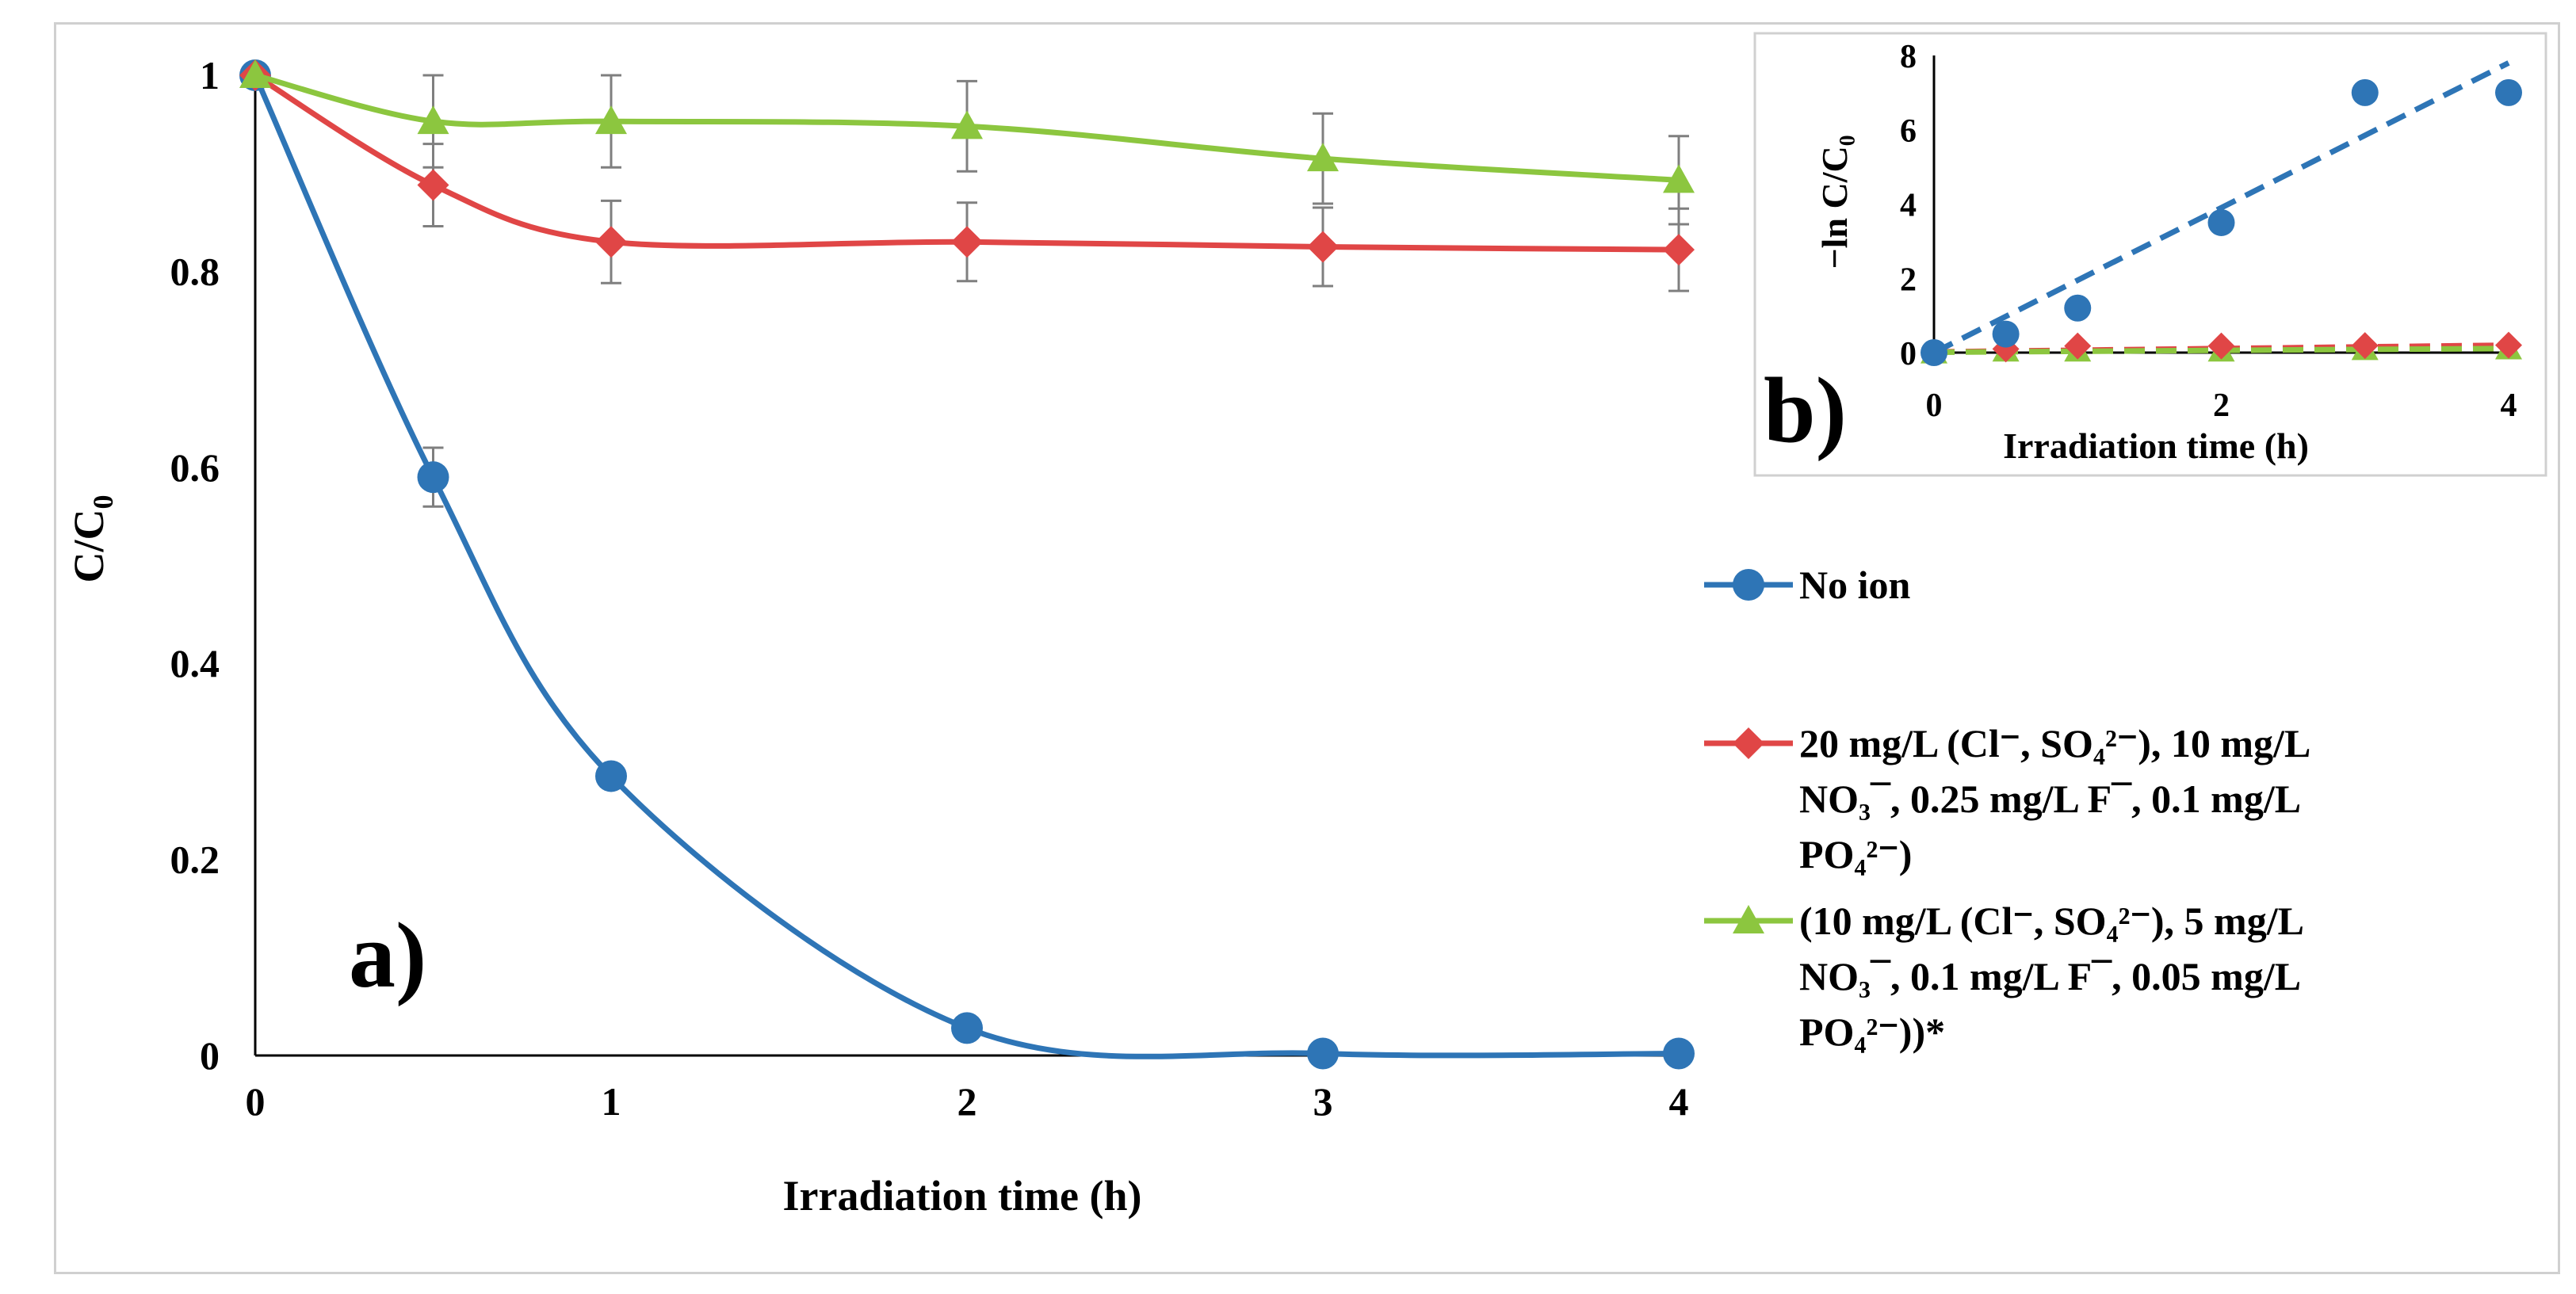 Image resolution: width=2576 pixels, height=1294 pixels. I want to click on main-x-tick-label: 2, so click(967, 1101).